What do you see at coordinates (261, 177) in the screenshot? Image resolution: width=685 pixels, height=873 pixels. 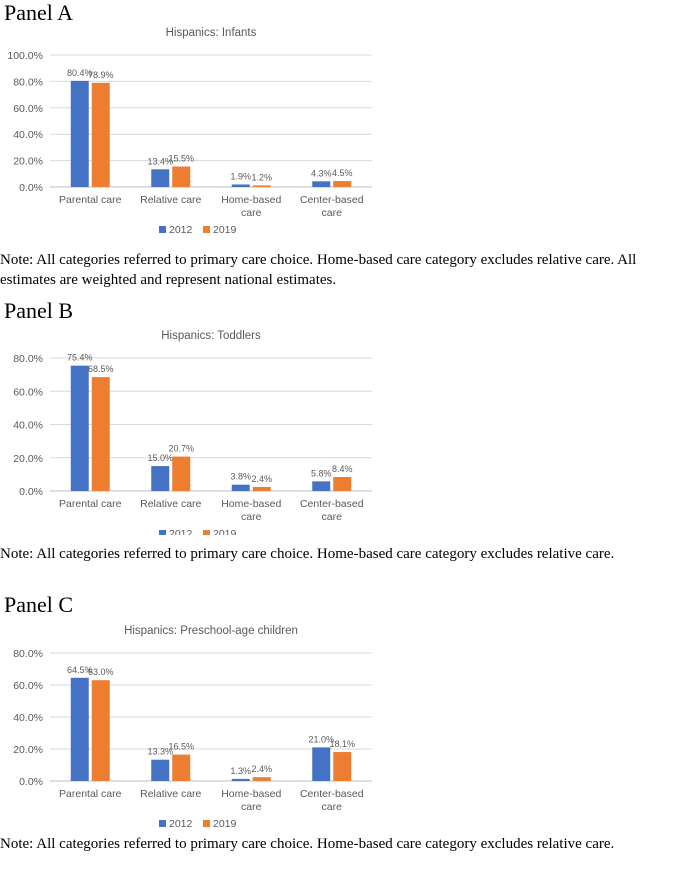 I see `p0-data-label: 1.2%` at bounding box center [261, 177].